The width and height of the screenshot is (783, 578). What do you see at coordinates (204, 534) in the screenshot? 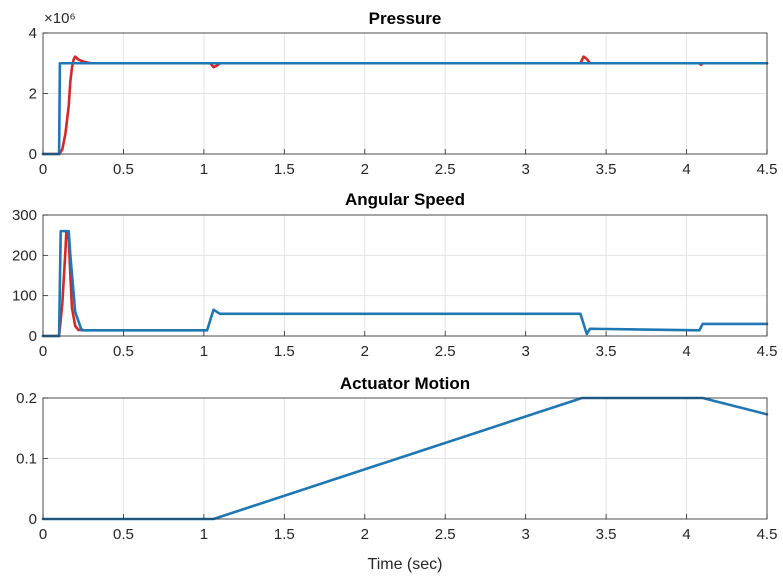
I see `actuator-motion-x-tick-label: 1` at bounding box center [204, 534].